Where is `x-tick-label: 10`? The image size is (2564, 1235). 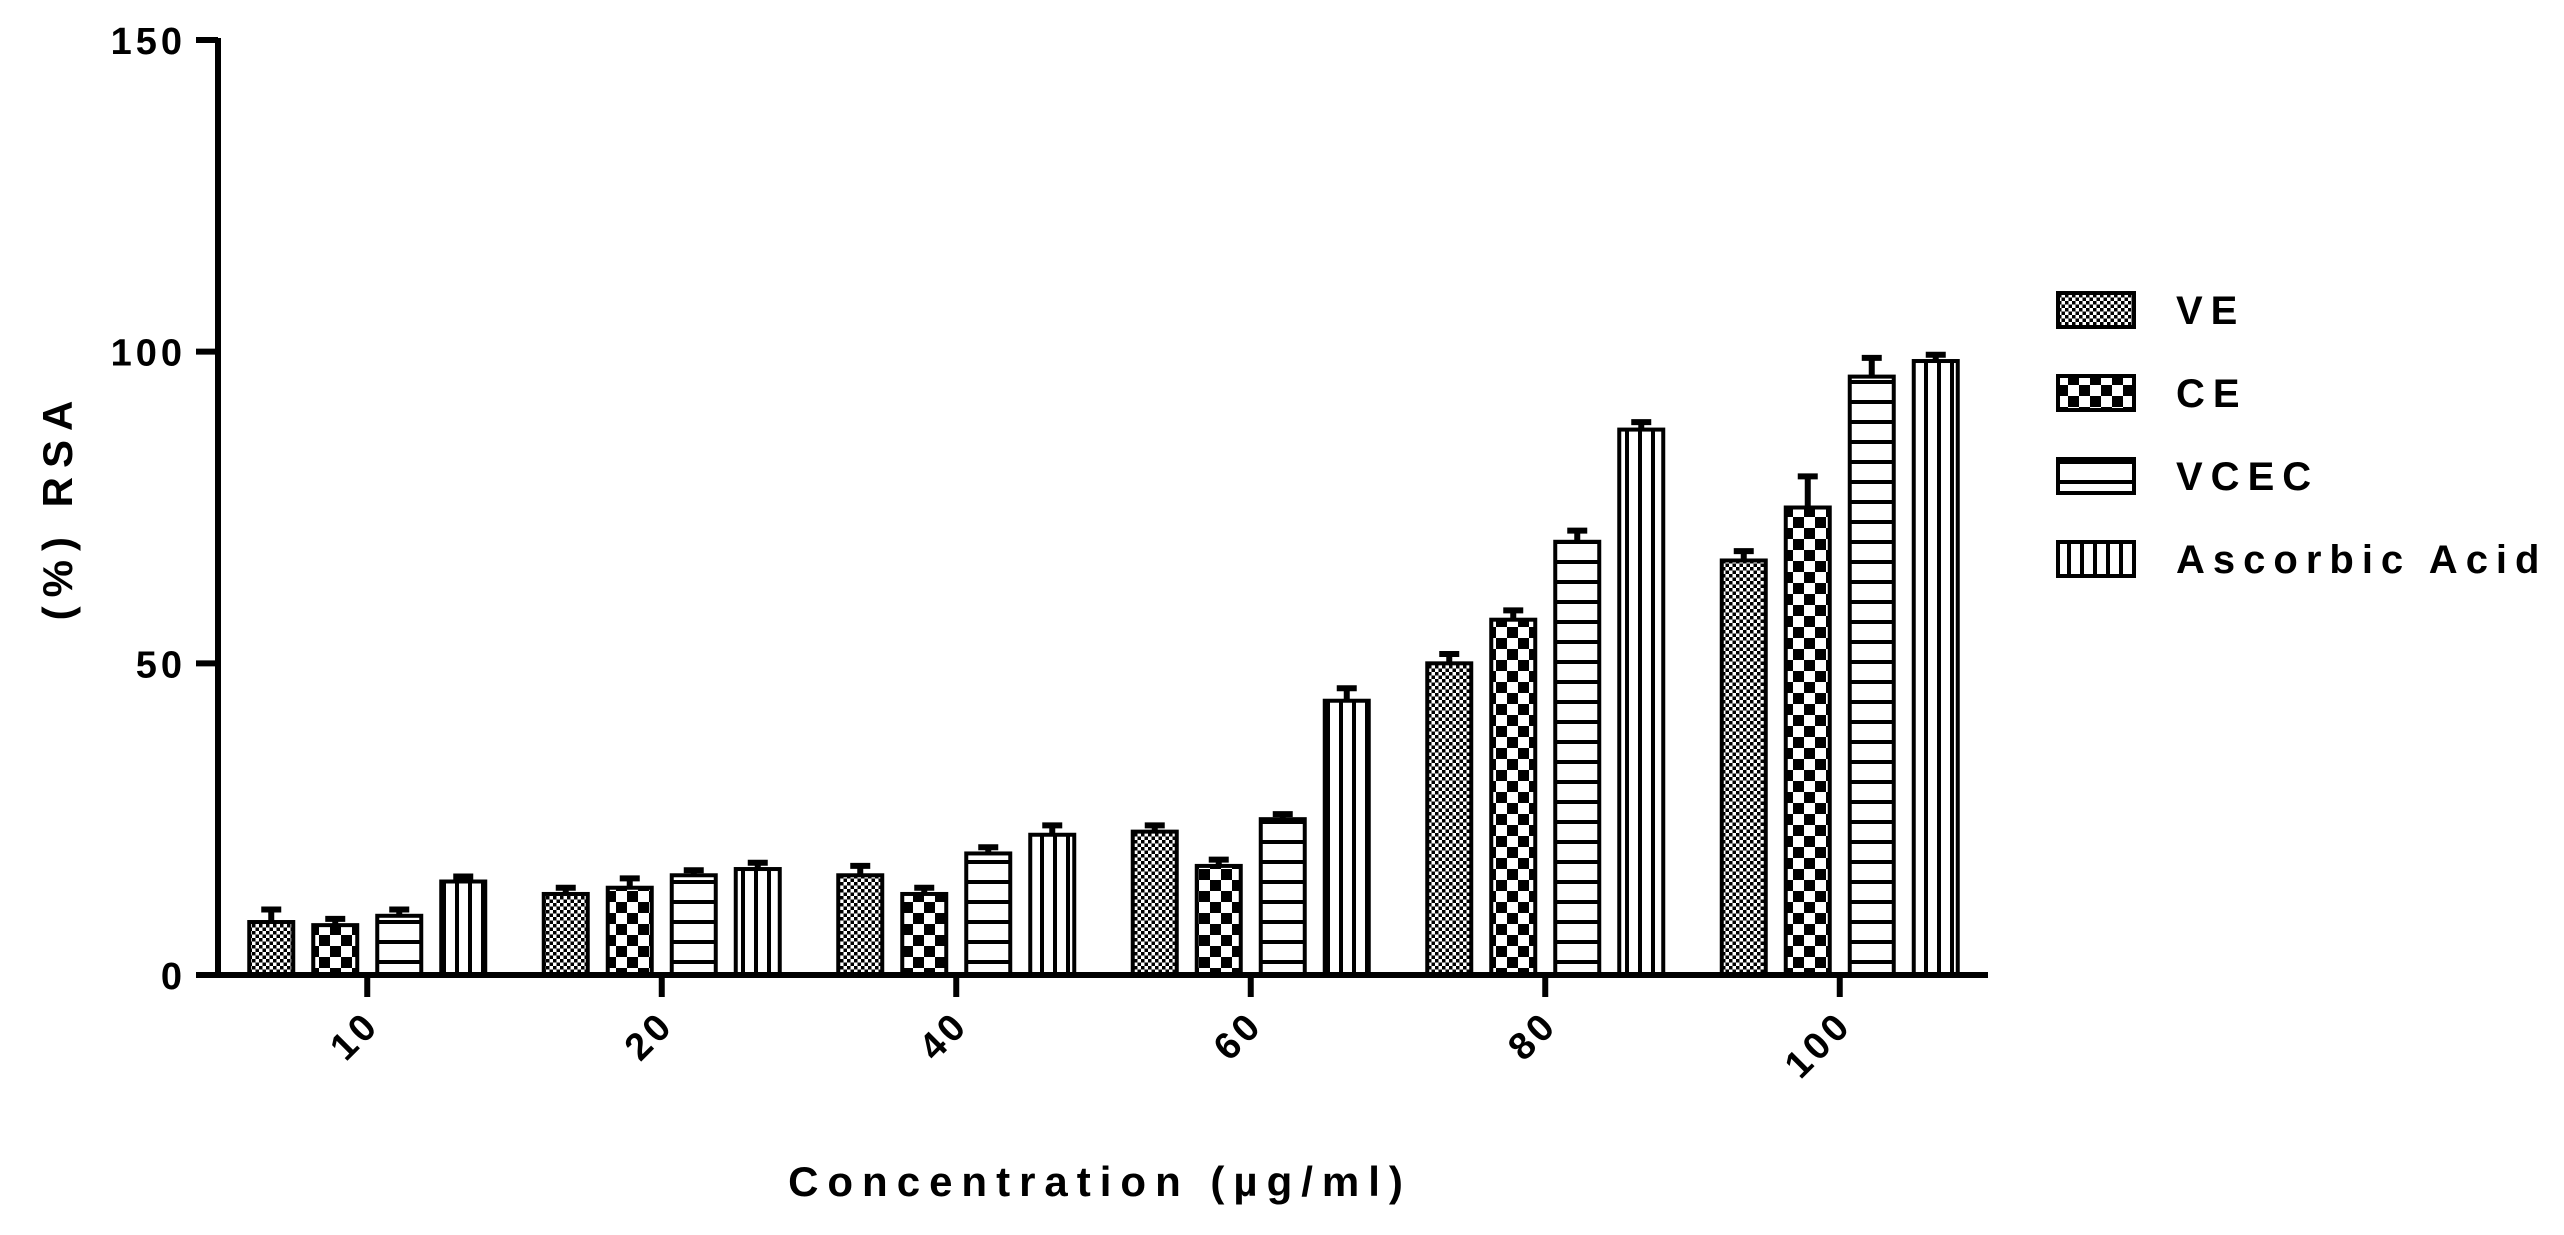 x-tick-label: 10 is located at coordinates (354, 1036).